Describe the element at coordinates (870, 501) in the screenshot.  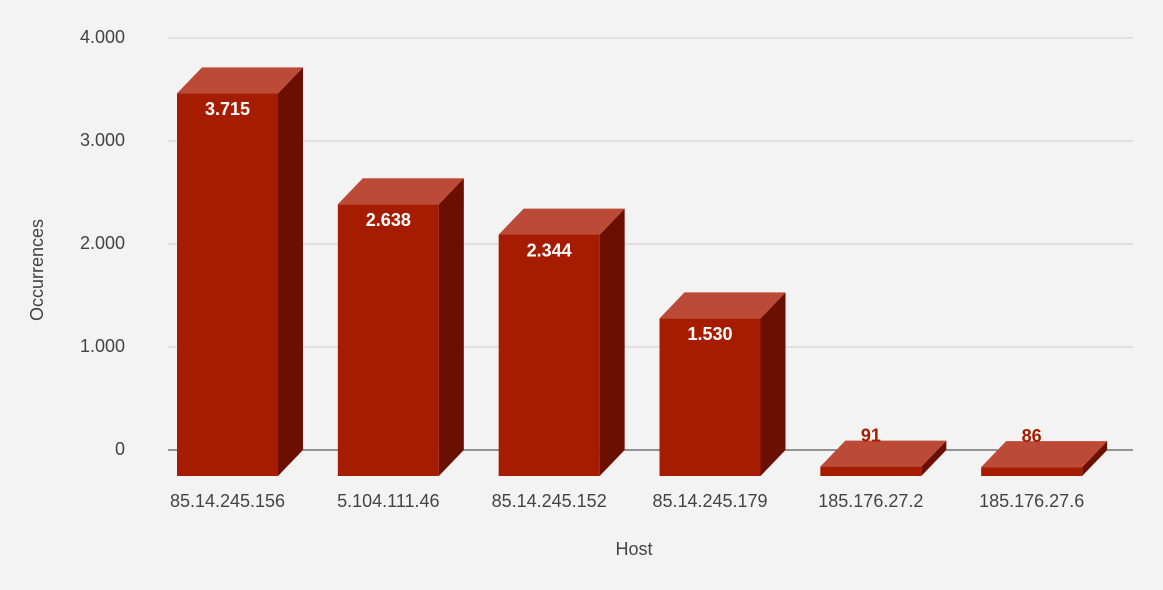
I see `x-tick-label: 185.176.27.2` at that location.